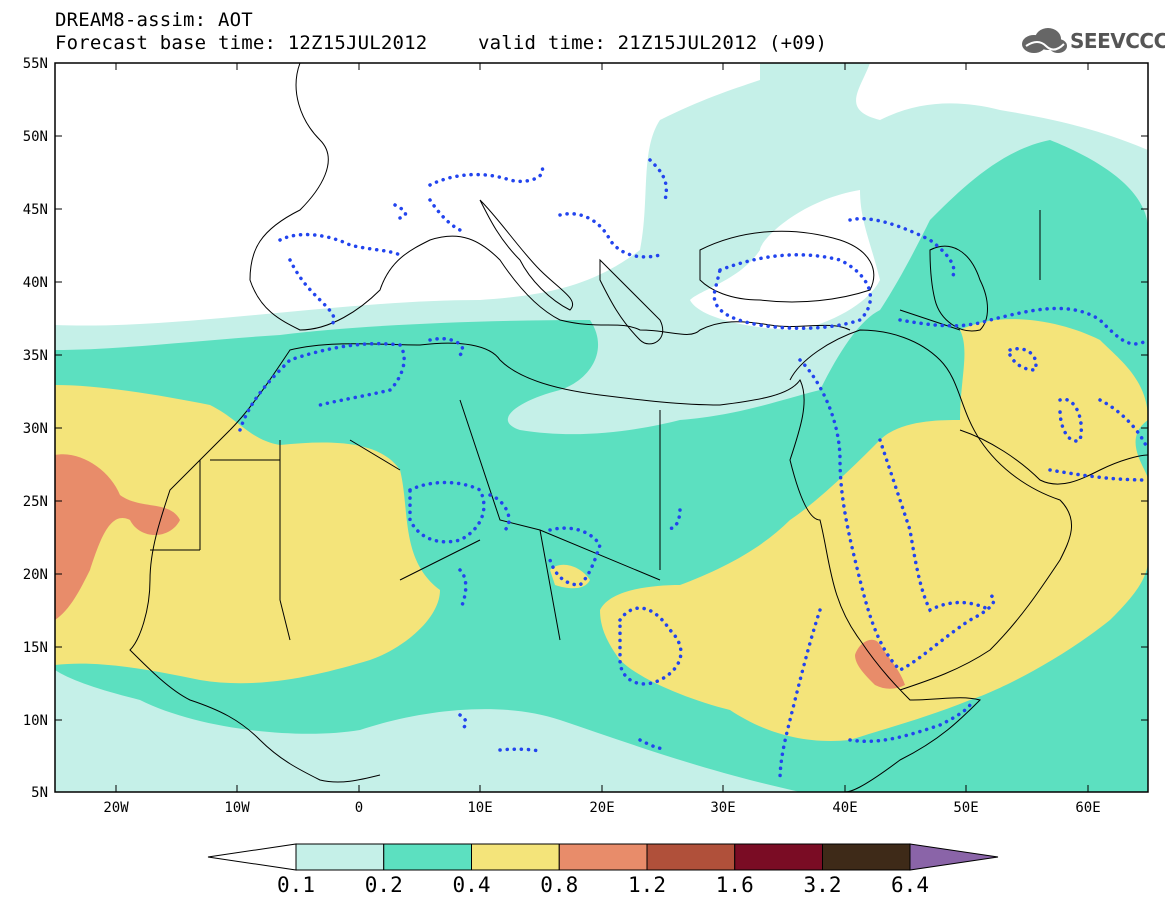  I want to click on contour-maghreb, so click(351, 384).